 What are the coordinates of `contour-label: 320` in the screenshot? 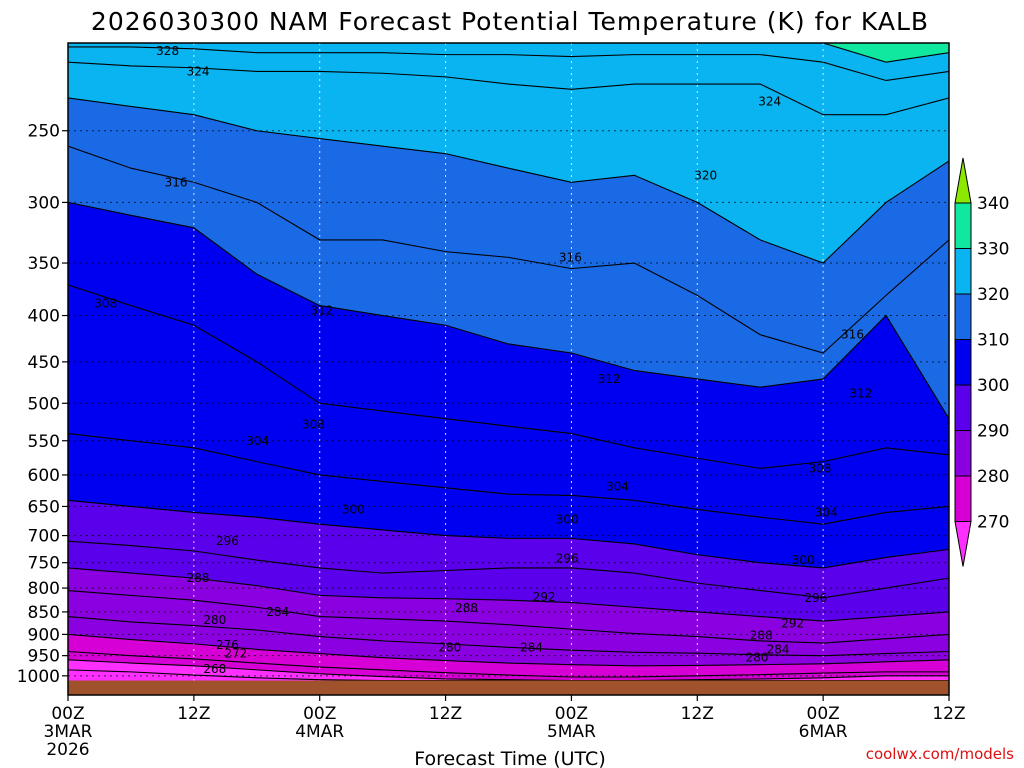 It's located at (705, 175).